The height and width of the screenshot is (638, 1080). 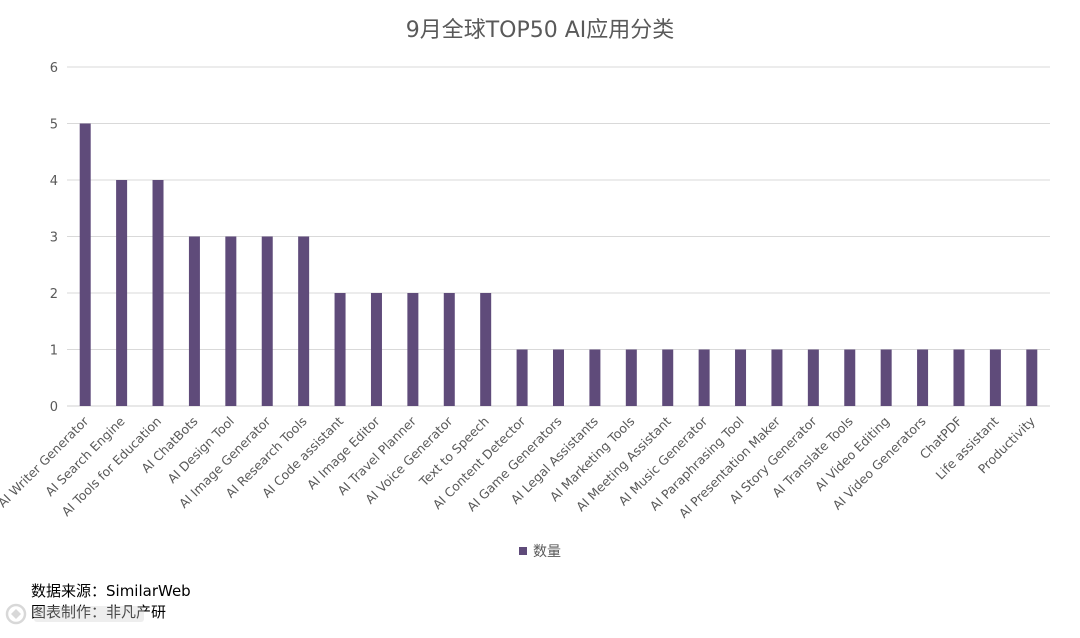 What do you see at coordinates (98, 611) in the screenshot?
I see `chart-credit-note: 图表制作：非凡产研` at bounding box center [98, 611].